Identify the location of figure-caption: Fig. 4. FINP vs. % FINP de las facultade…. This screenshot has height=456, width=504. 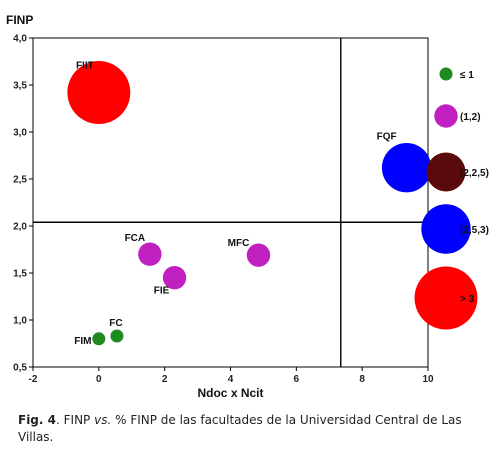
(253, 429).